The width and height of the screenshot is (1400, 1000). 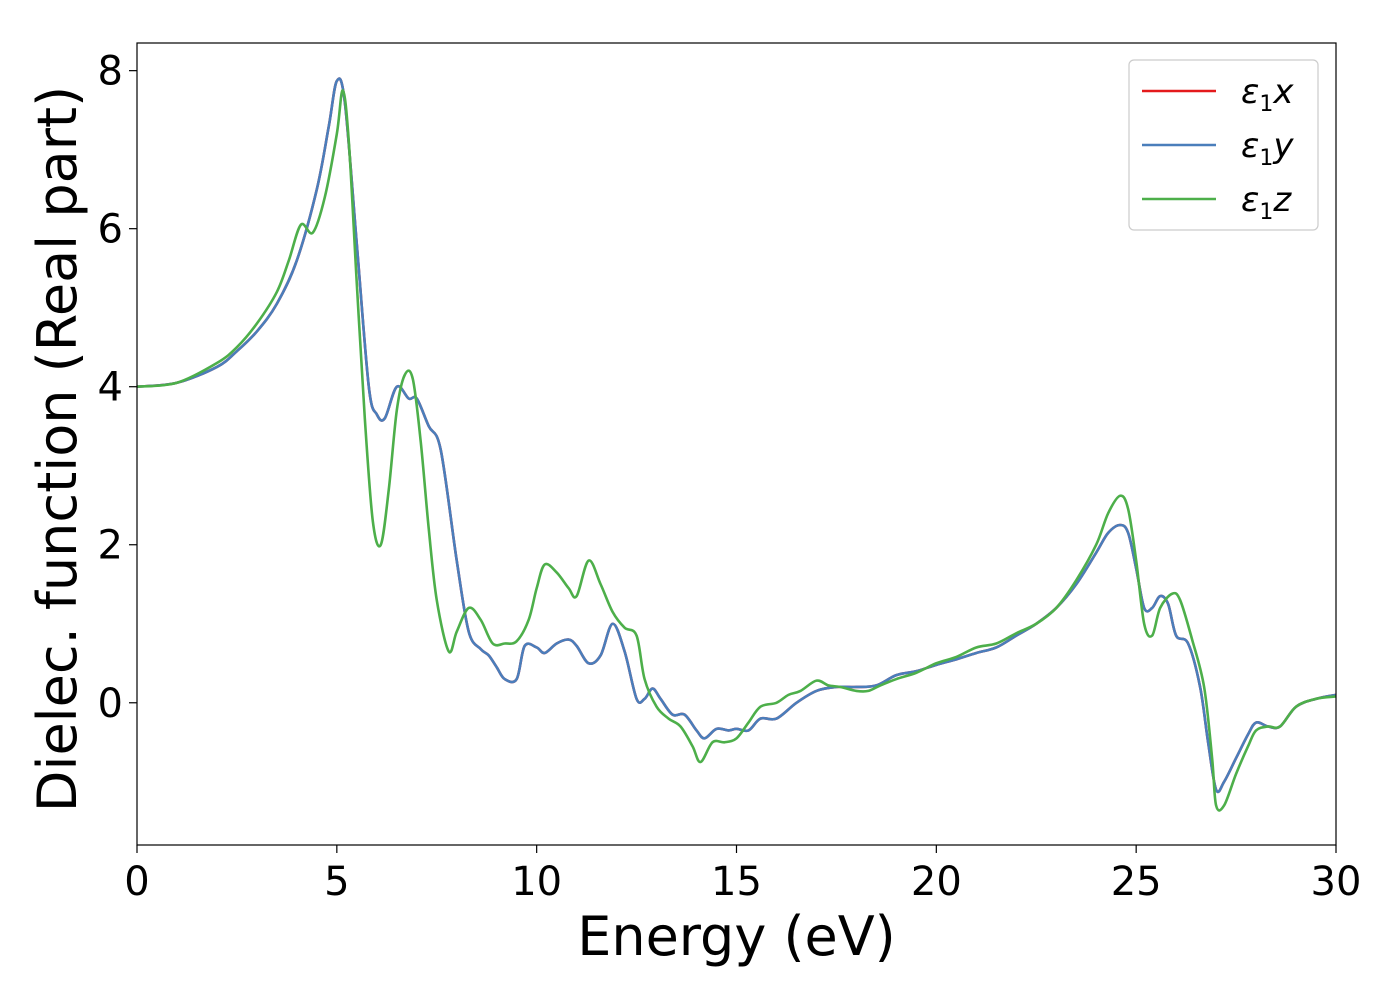 What do you see at coordinates (110, 704) in the screenshot?
I see `y-tick-label: 0` at bounding box center [110, 704].